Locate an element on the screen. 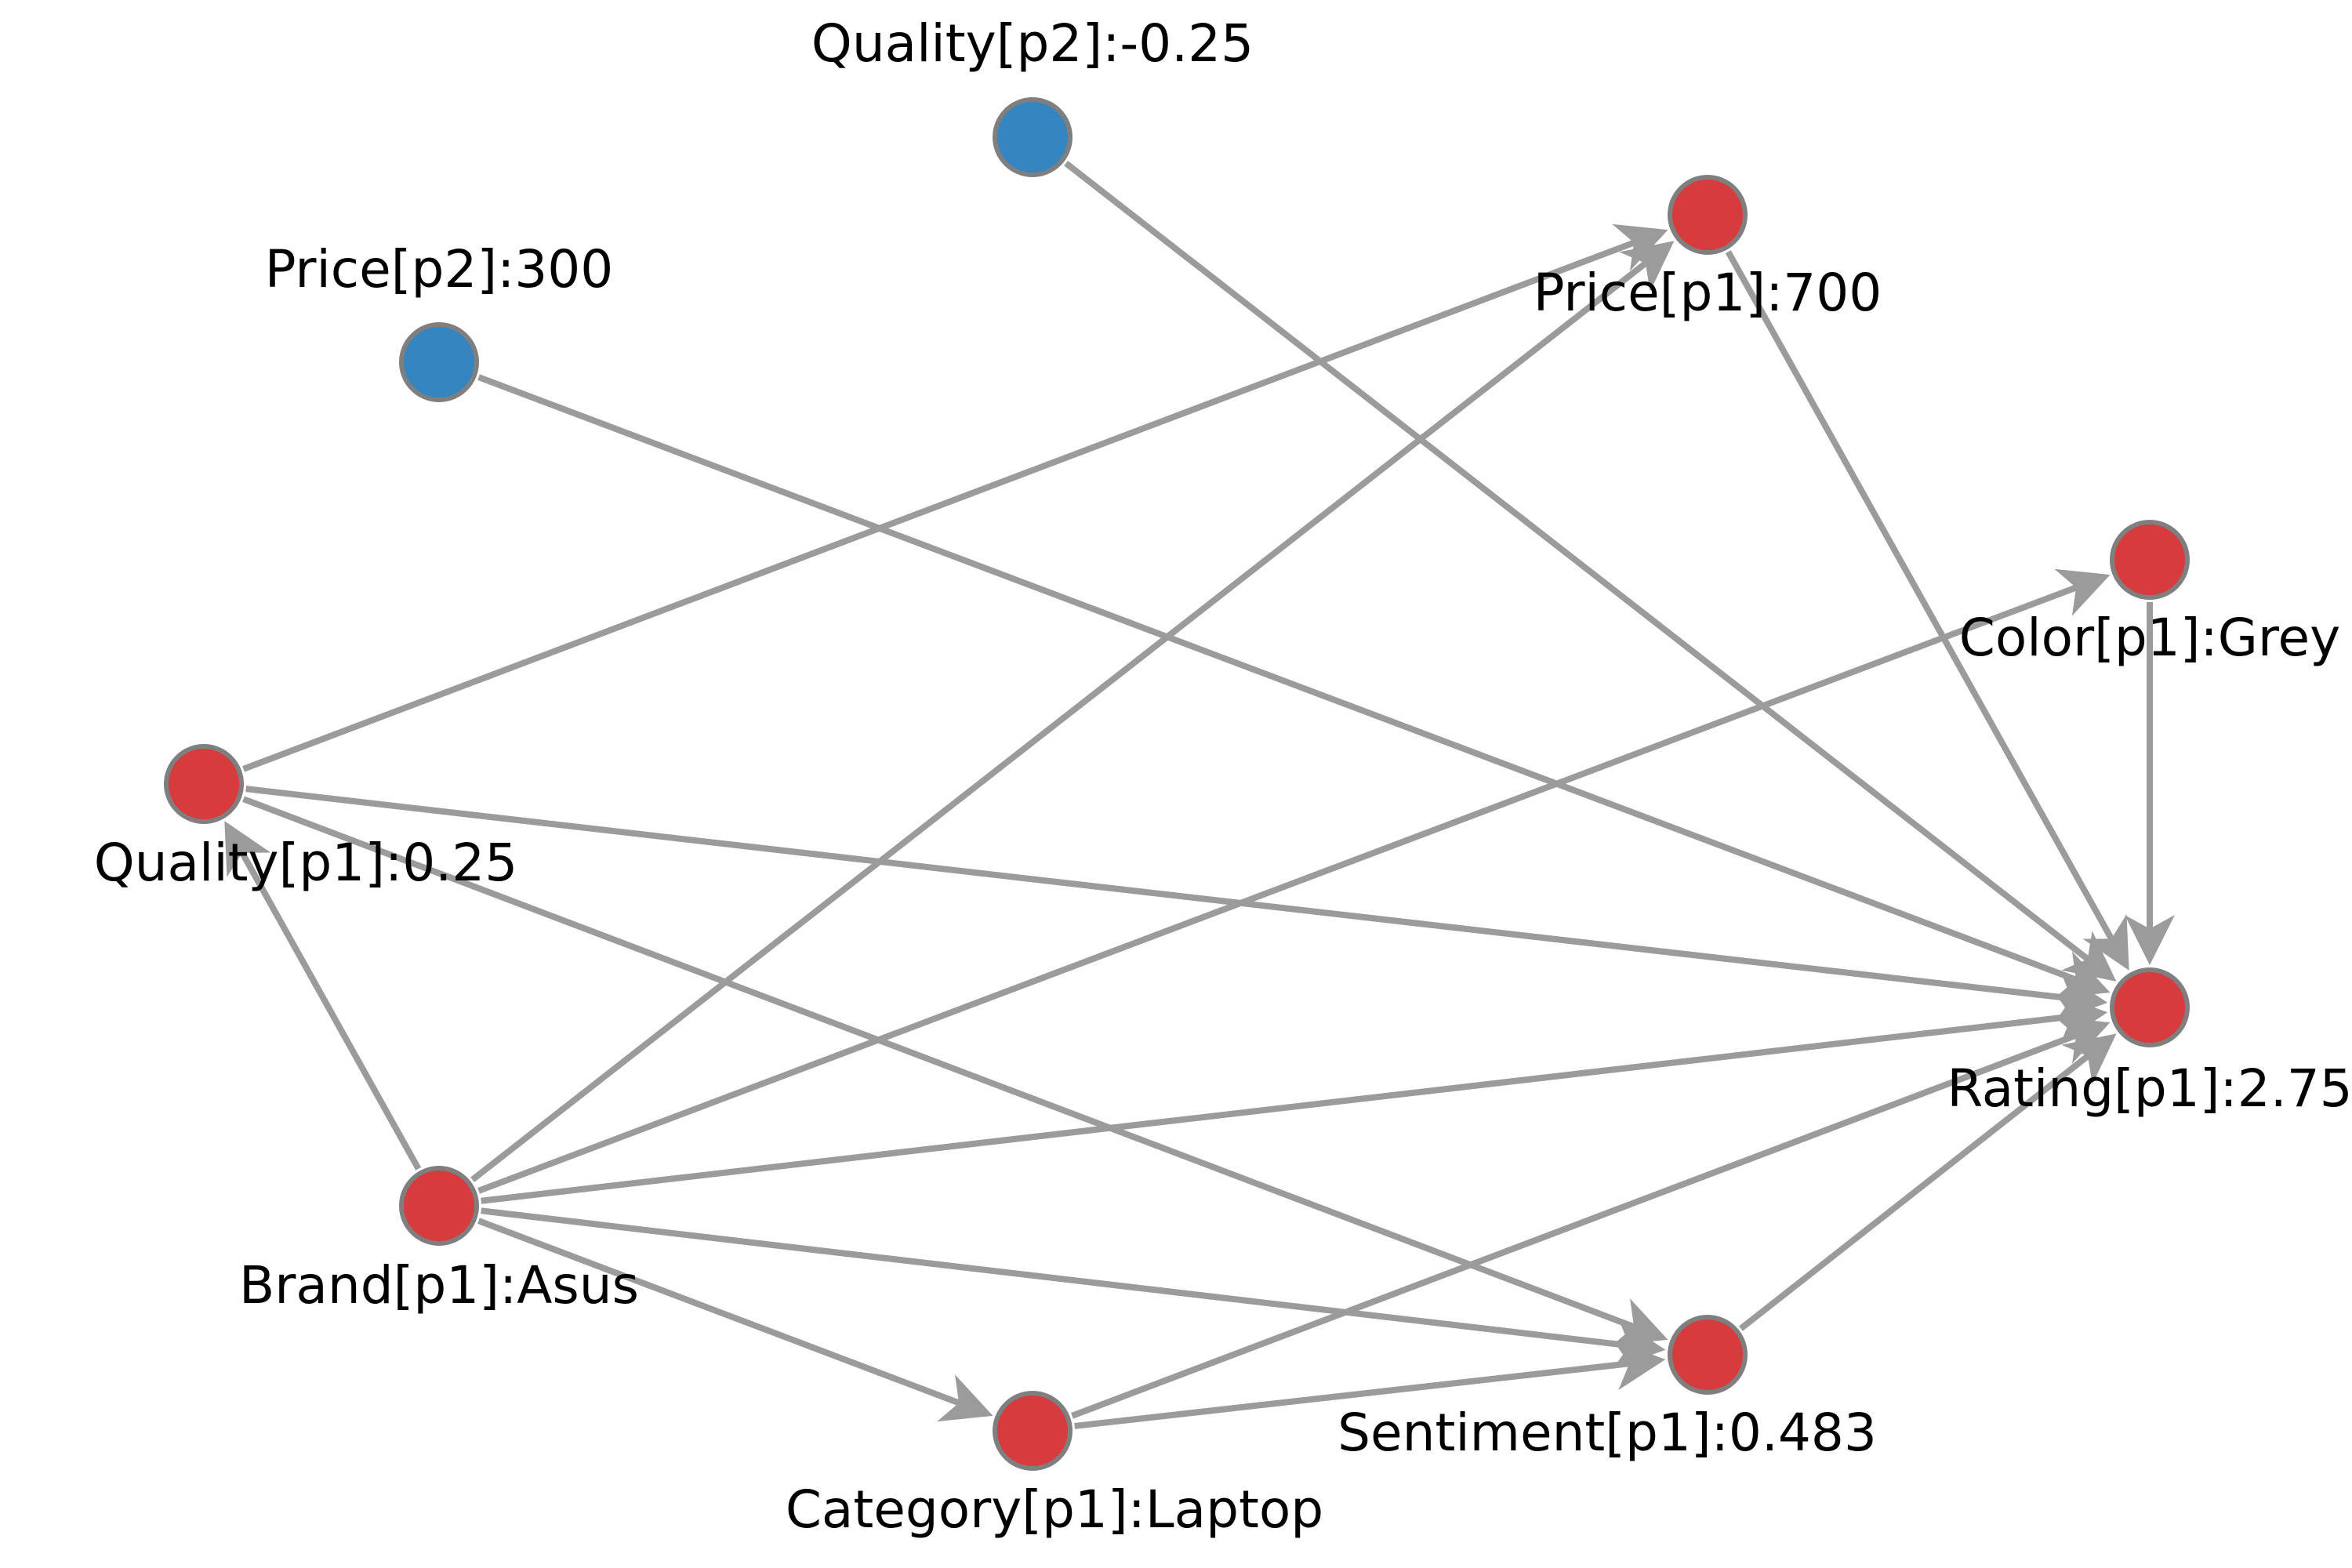 The height and width of the screenshot is (1568, 2352). node-label-sentiment-p1: Sentiment[p1]:0.483 is located at coordinates (1608, 1433).